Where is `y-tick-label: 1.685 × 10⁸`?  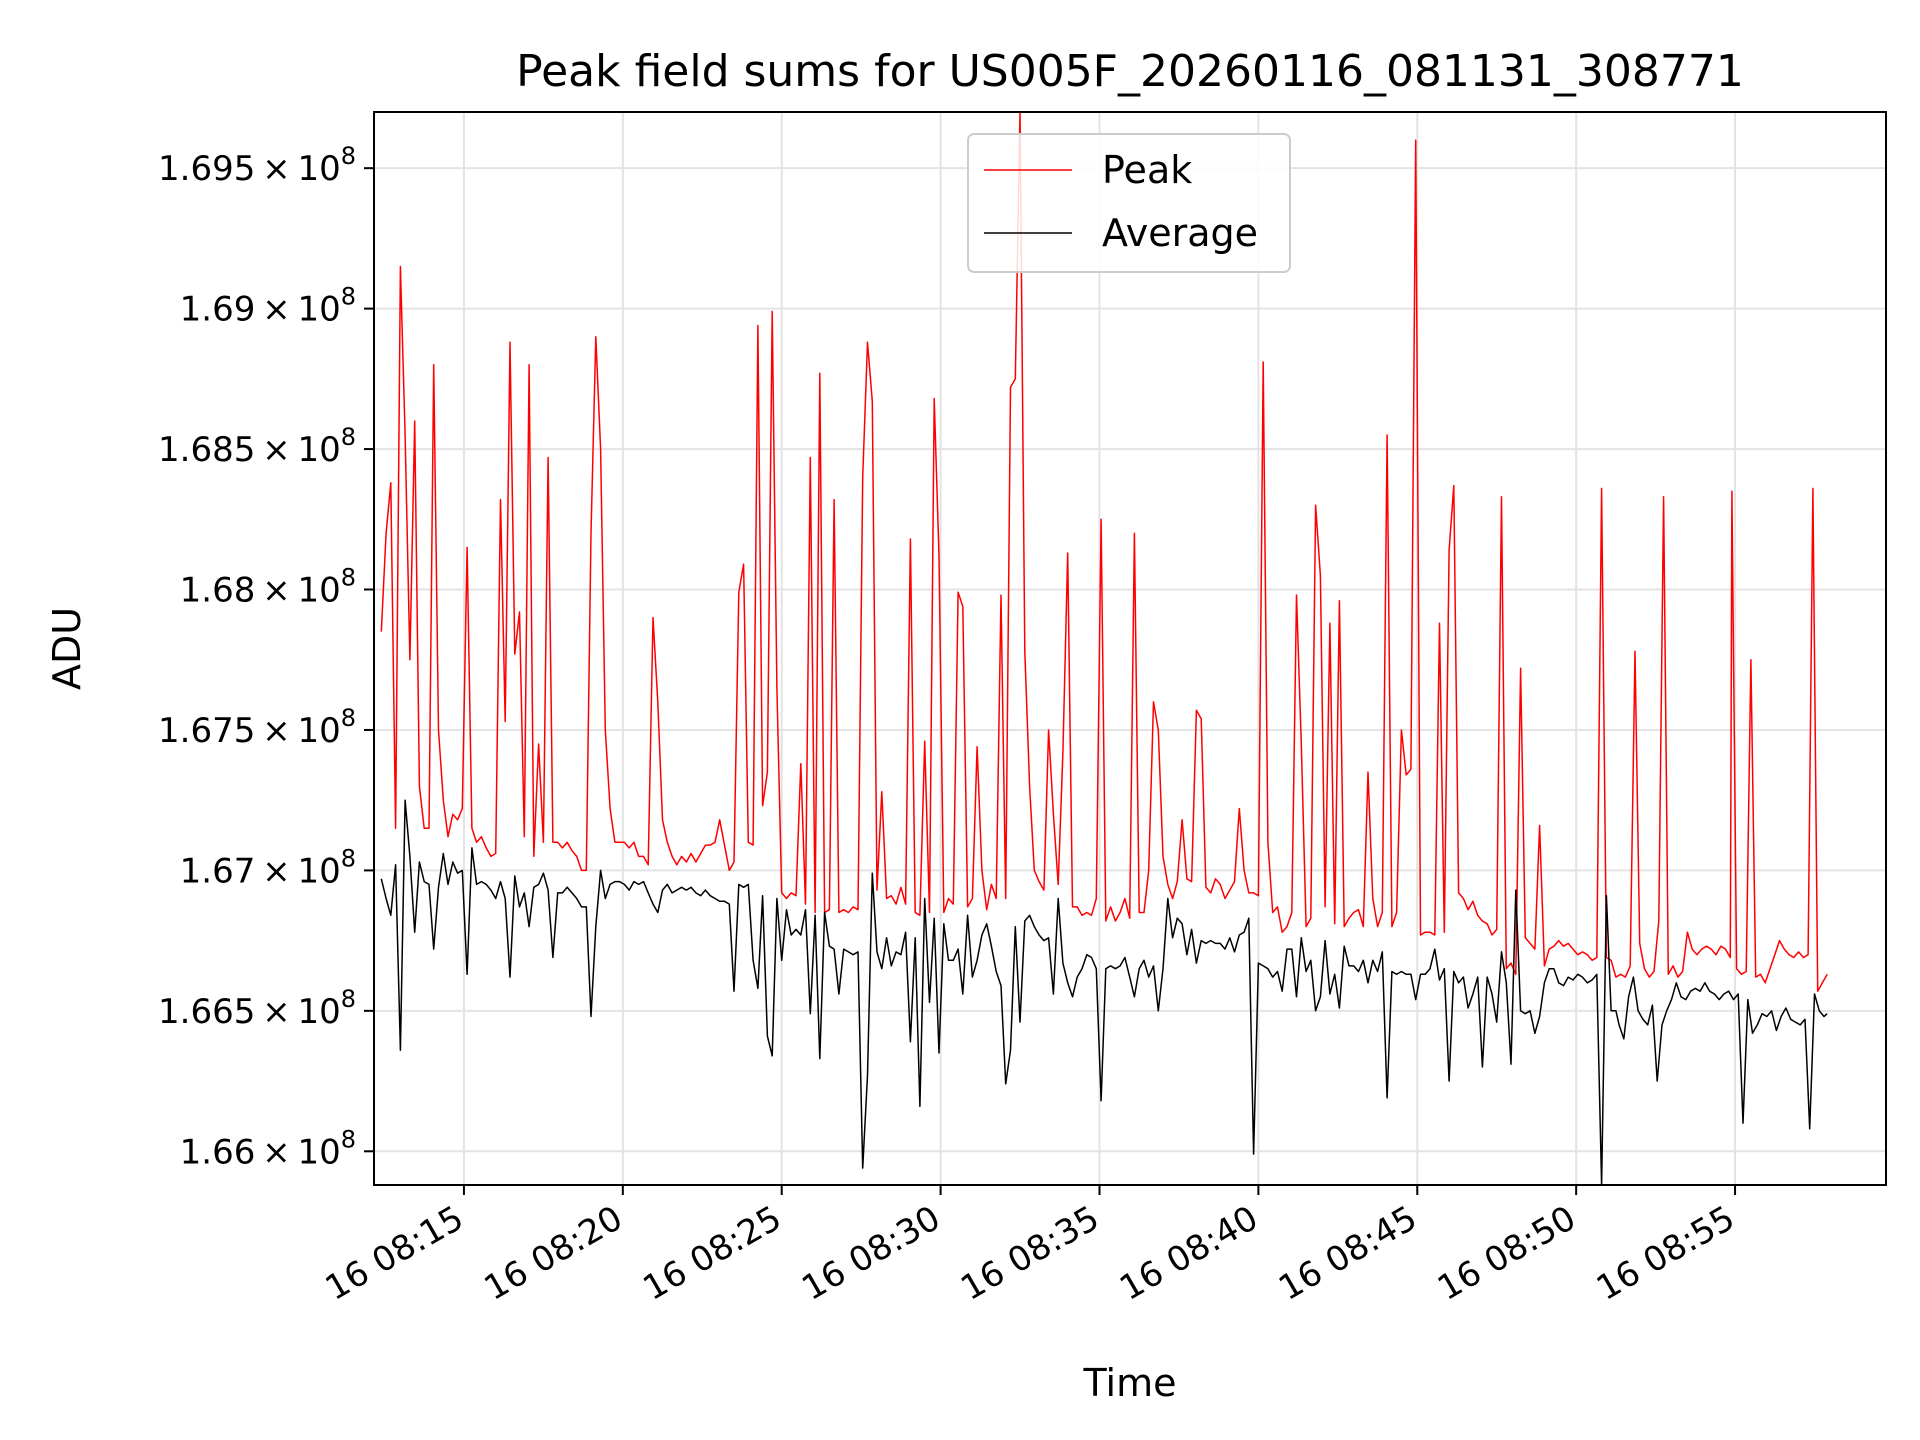
y-tick-label: 1.685 × 10⁸ is located at coordinates (257, 446).